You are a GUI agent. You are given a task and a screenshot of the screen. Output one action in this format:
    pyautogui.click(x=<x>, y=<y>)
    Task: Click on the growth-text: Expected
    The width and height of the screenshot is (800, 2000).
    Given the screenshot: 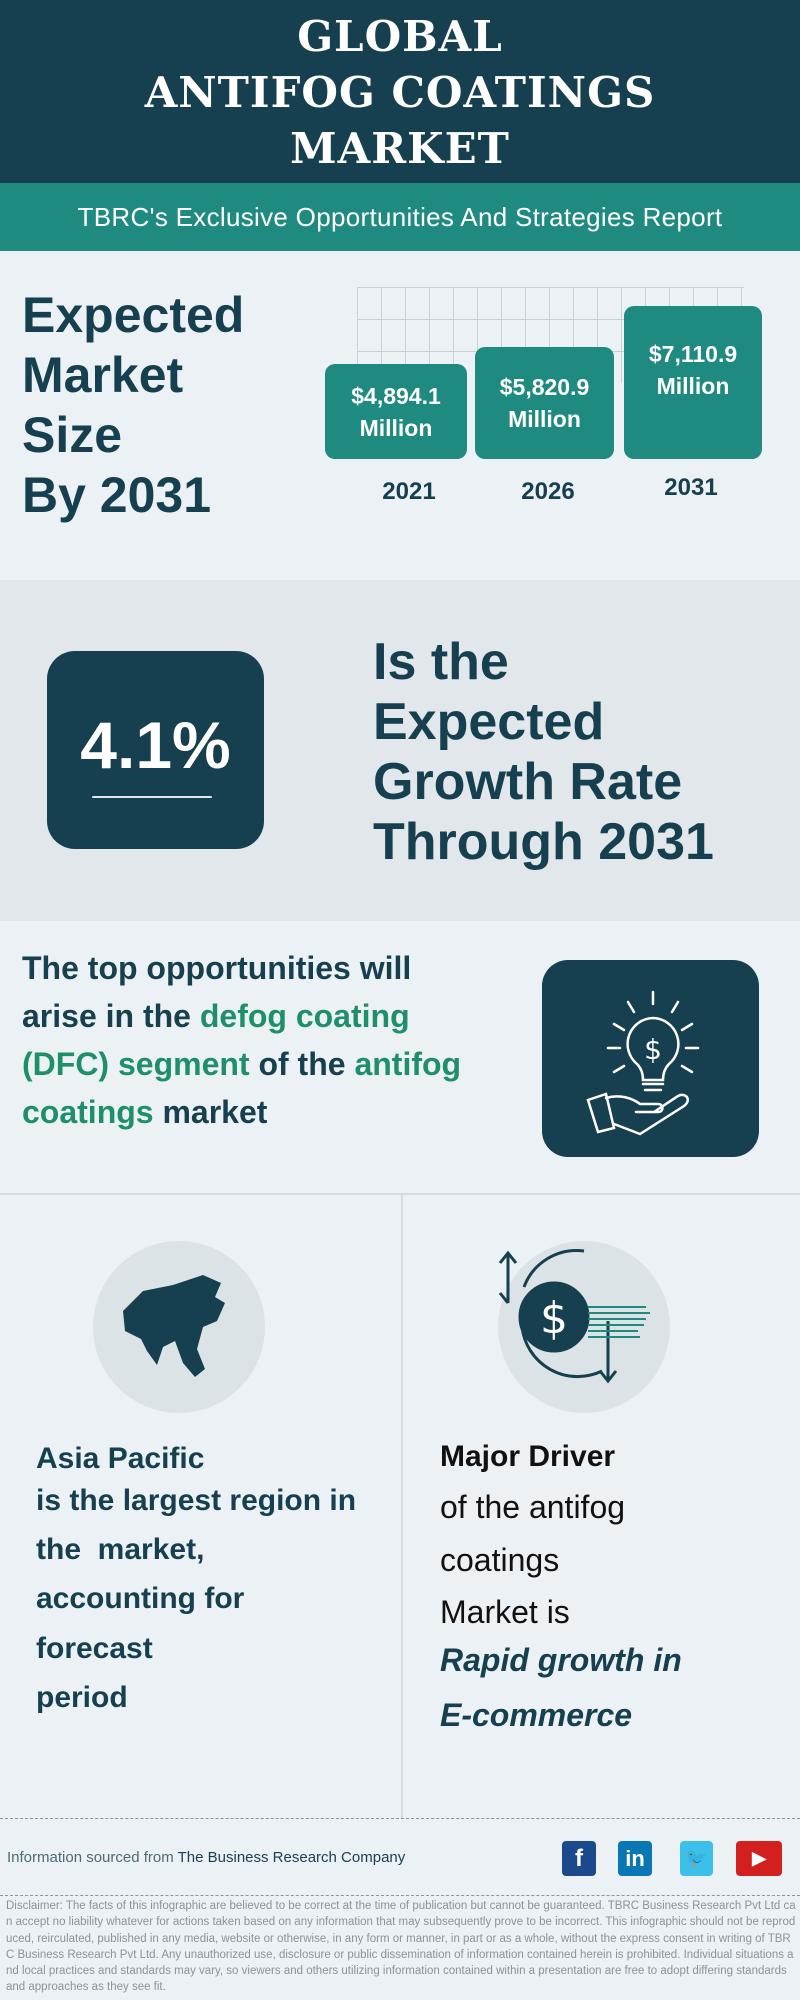 What is the action you would take?
    pyautogui.click(x=489, y=722)
    